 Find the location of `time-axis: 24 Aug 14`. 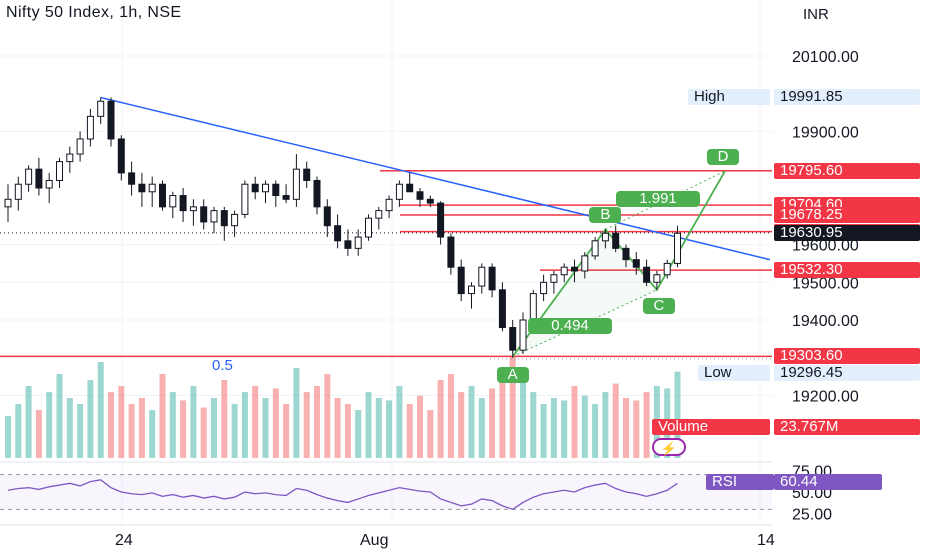

time-axis: 24 Aug 14 is located at coordinates (387, 536).